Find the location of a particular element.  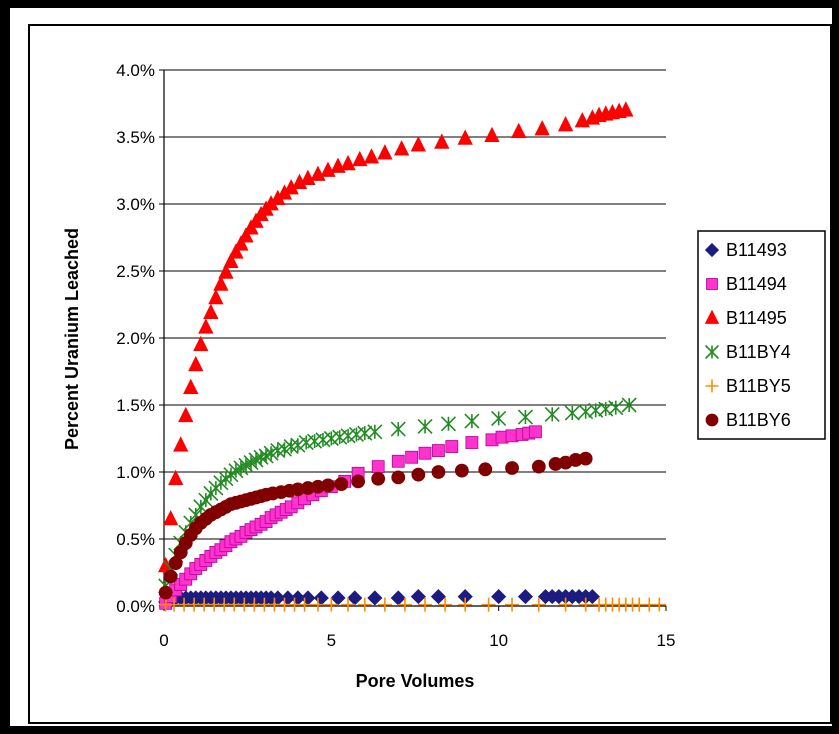

y-tick-label: 1.0% is located at coordinates (135, 472).